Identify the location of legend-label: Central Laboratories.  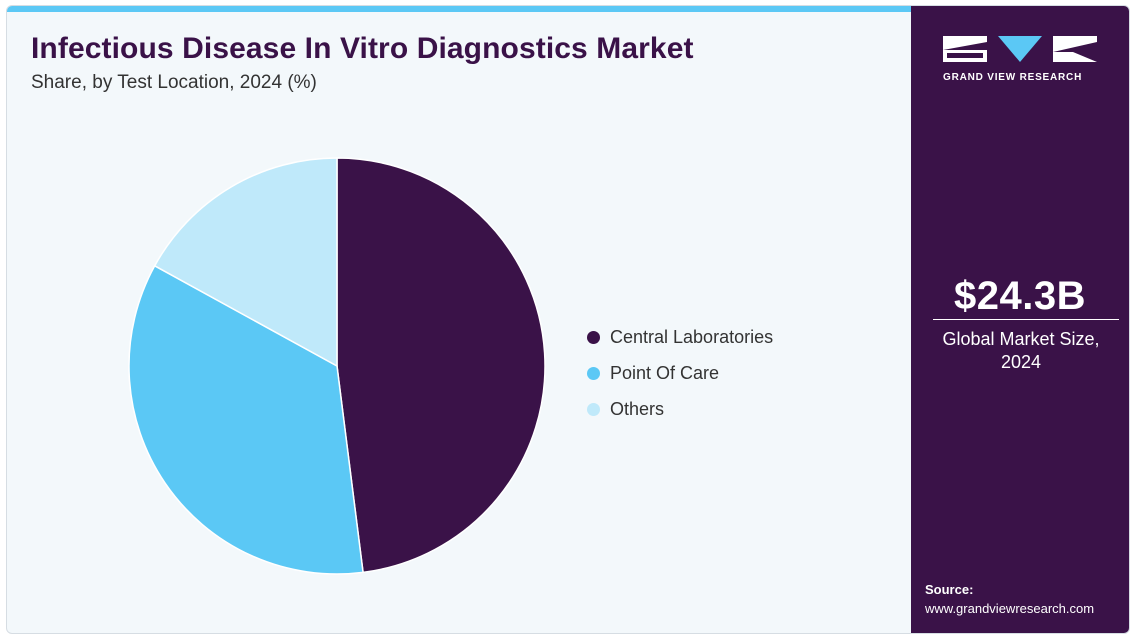
(692, 336).